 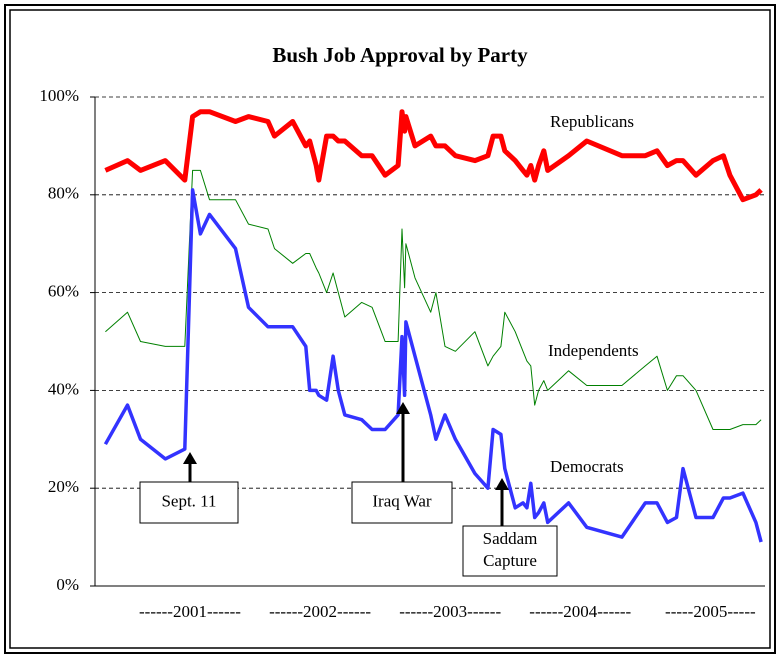 I want to click on annotation-text: Iraq War, so click(x=402, y=500).